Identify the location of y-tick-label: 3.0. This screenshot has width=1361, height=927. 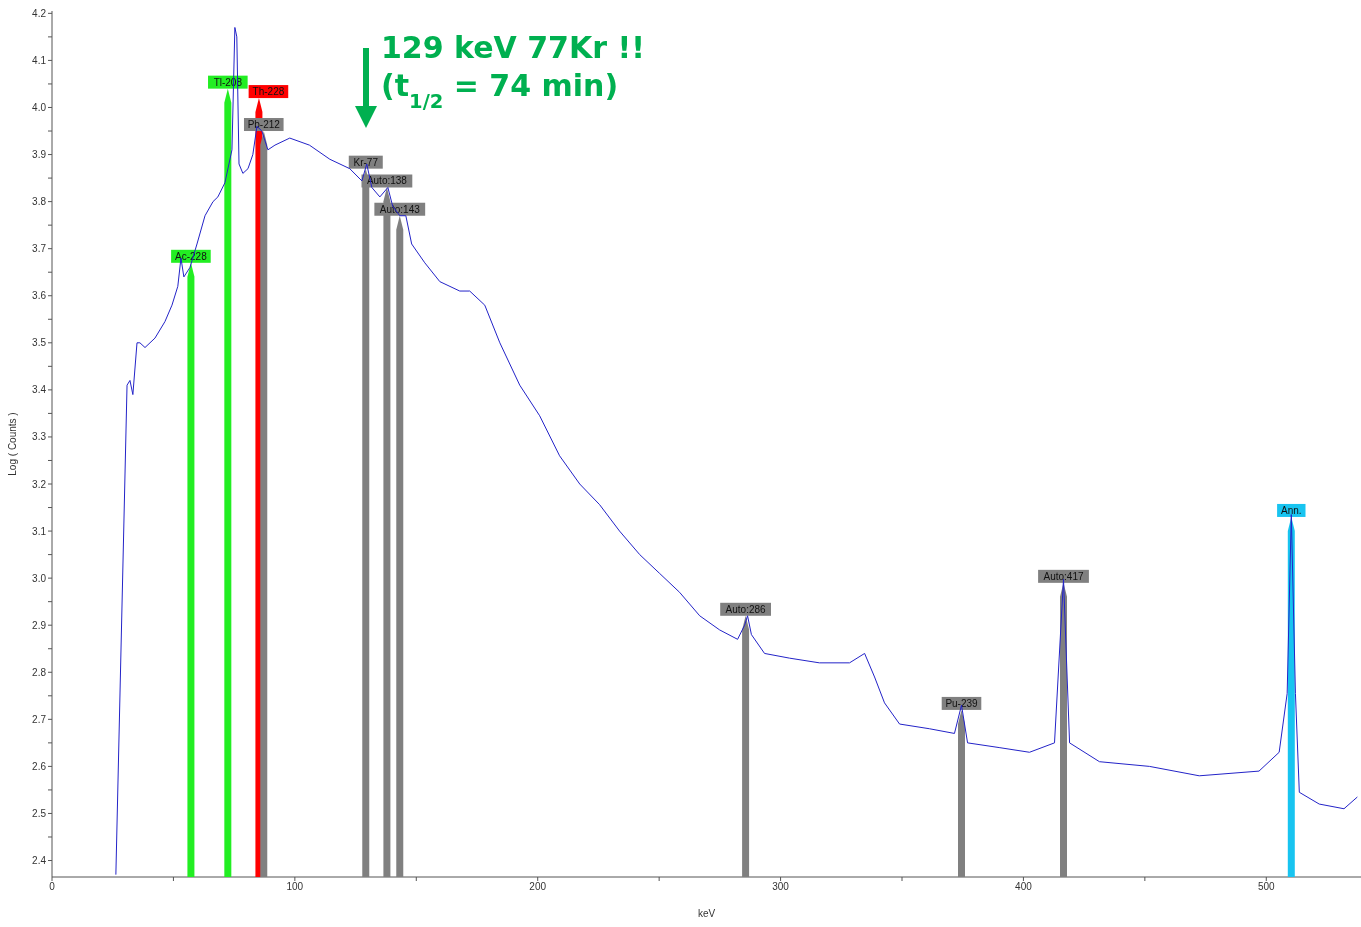
(39, 578).